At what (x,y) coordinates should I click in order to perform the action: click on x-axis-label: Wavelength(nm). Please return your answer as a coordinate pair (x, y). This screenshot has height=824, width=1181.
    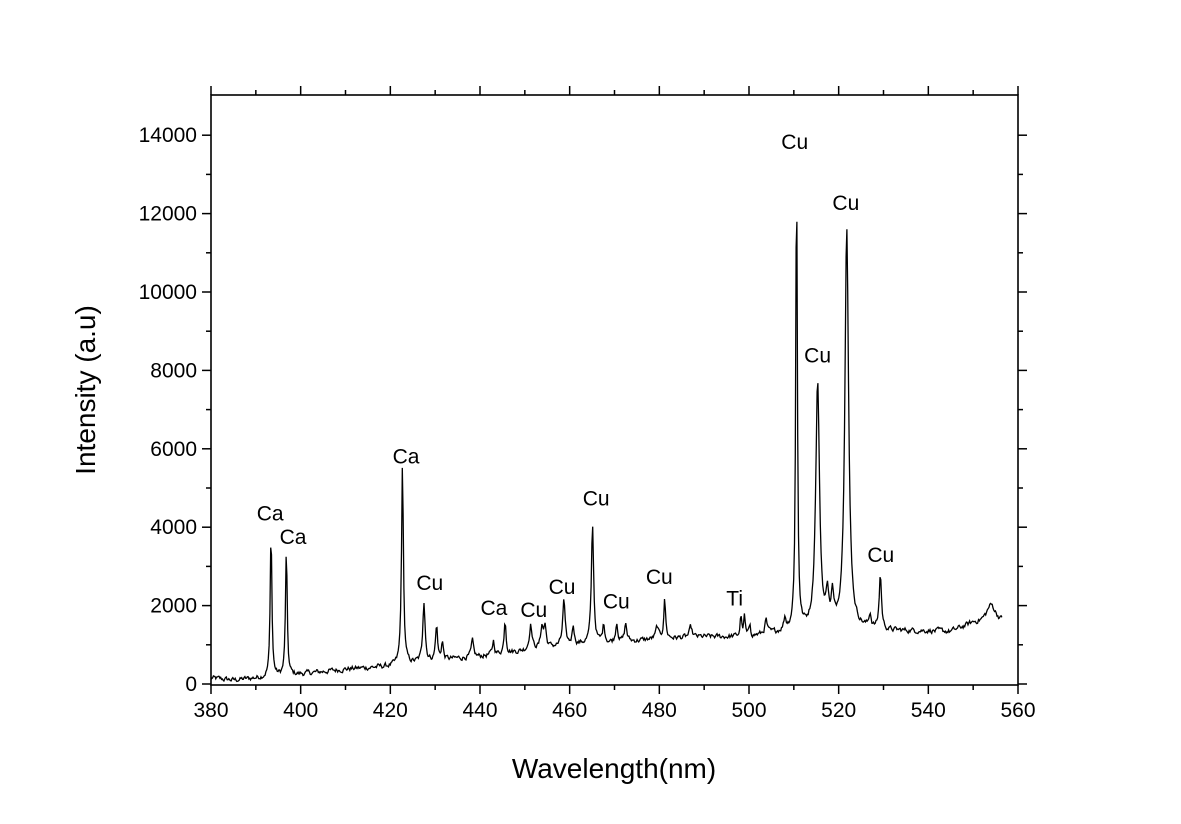
    Looking at the image, I should click on (614, 768).